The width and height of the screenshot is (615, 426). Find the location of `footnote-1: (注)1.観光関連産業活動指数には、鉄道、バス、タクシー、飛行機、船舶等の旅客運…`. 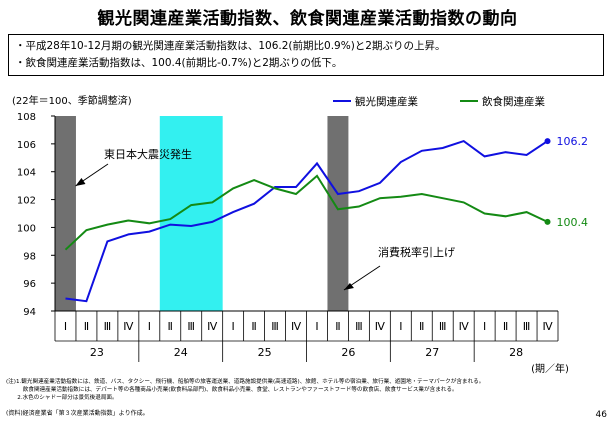

footnote-1: (注)1.観光関連産業活動指数には、鉄道、バス、タクシー、飛行機、船舶等の旅客運… is located at coordinates (245, 382).